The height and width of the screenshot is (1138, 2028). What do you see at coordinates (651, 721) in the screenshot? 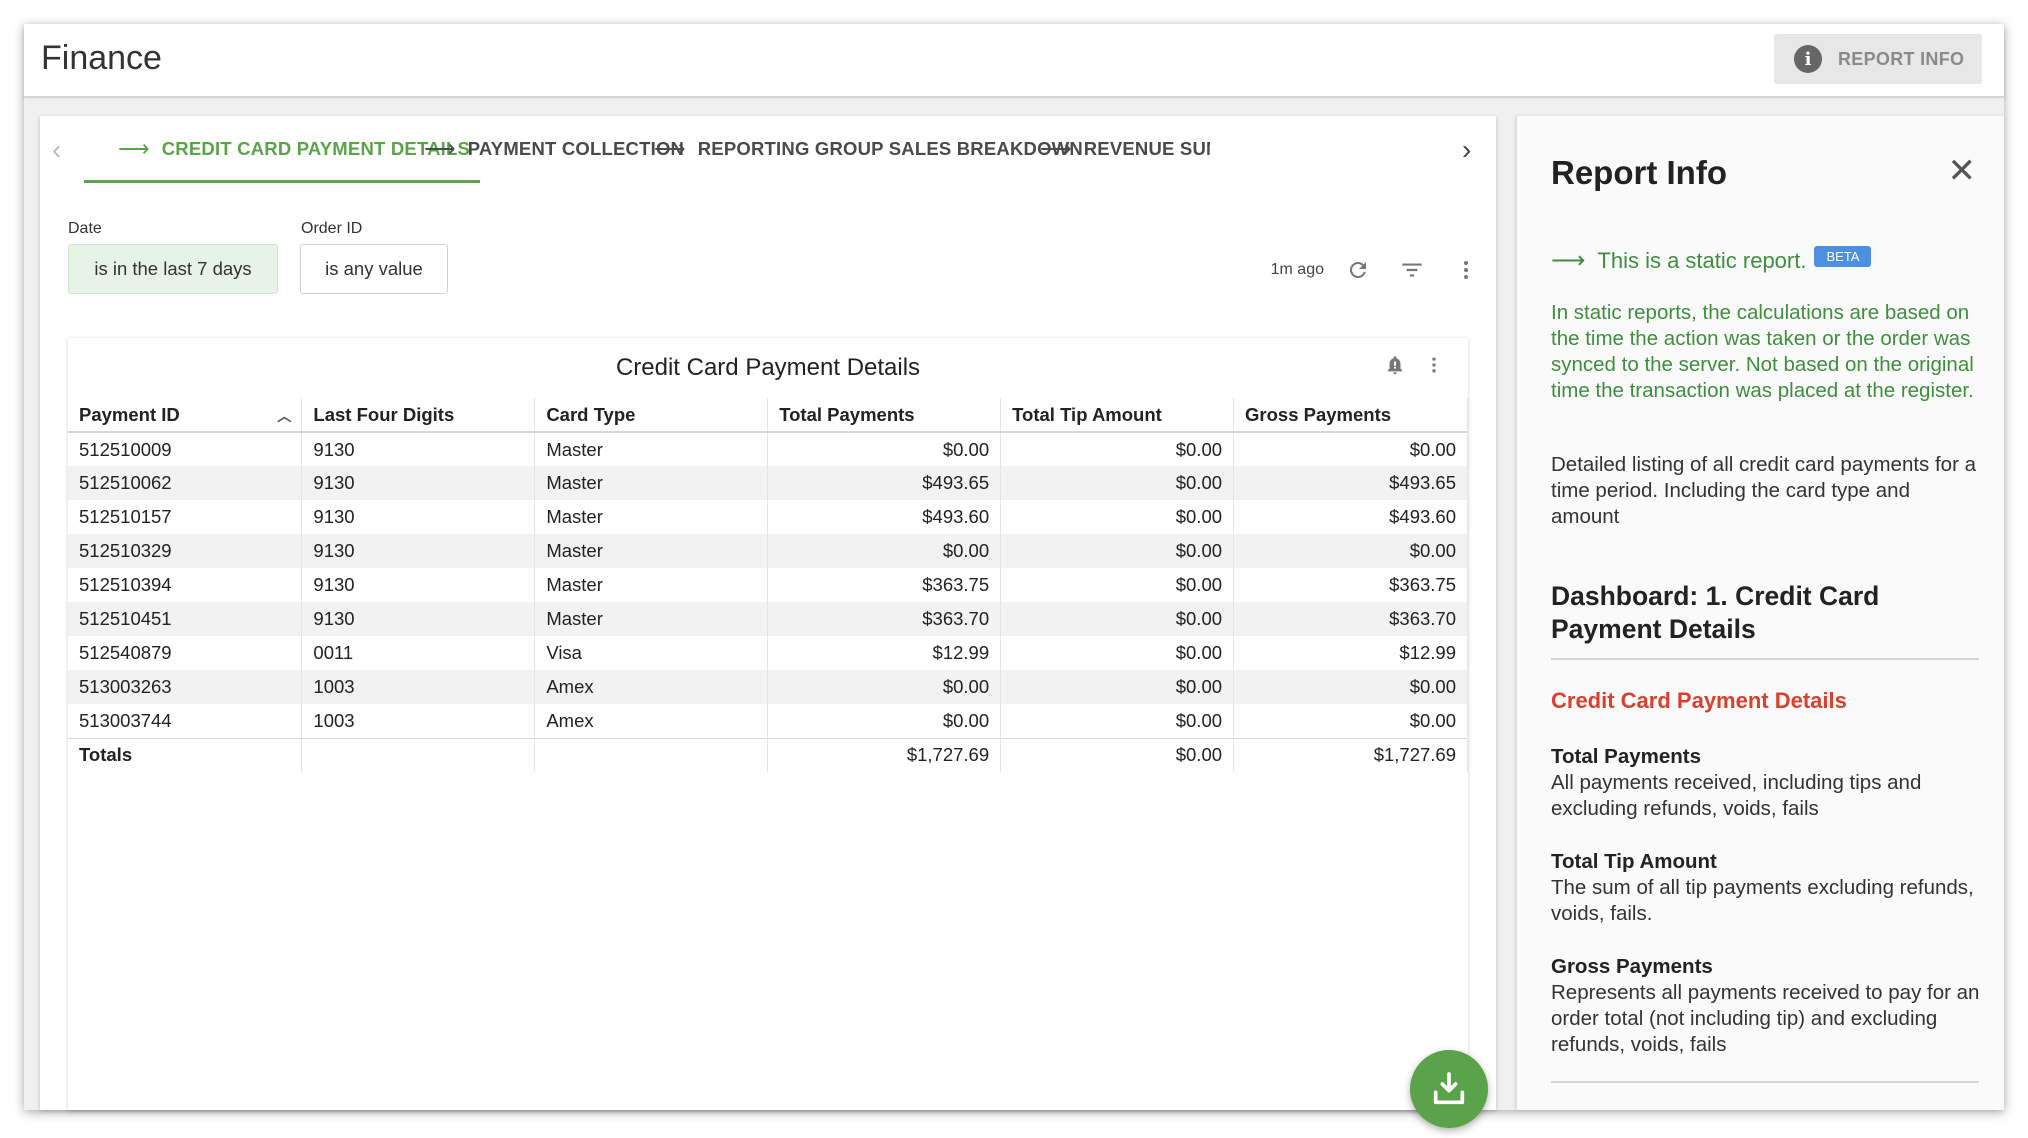
I see `table-cell: Amex` at bounding box center [651, 721].